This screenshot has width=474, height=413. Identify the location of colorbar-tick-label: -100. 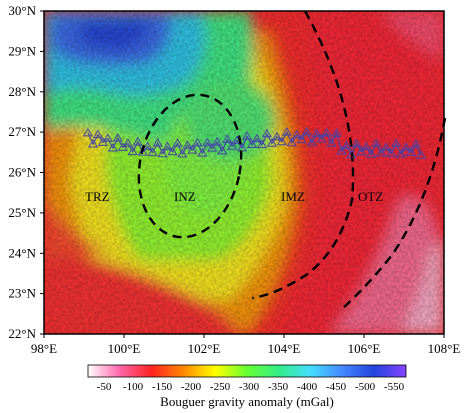
(133, 387).